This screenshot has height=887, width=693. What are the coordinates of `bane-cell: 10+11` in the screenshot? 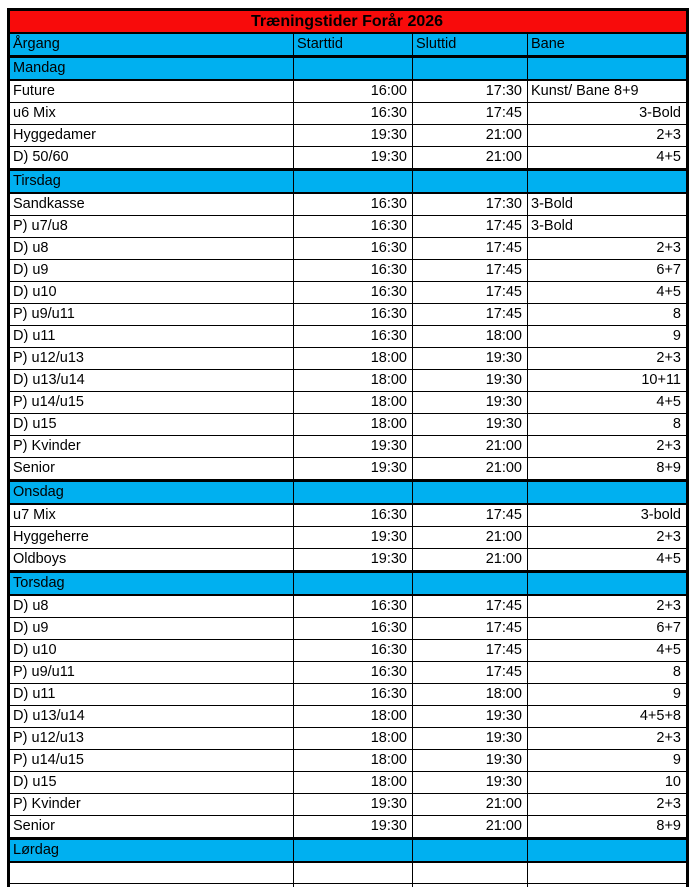 It's located at (607, 380).